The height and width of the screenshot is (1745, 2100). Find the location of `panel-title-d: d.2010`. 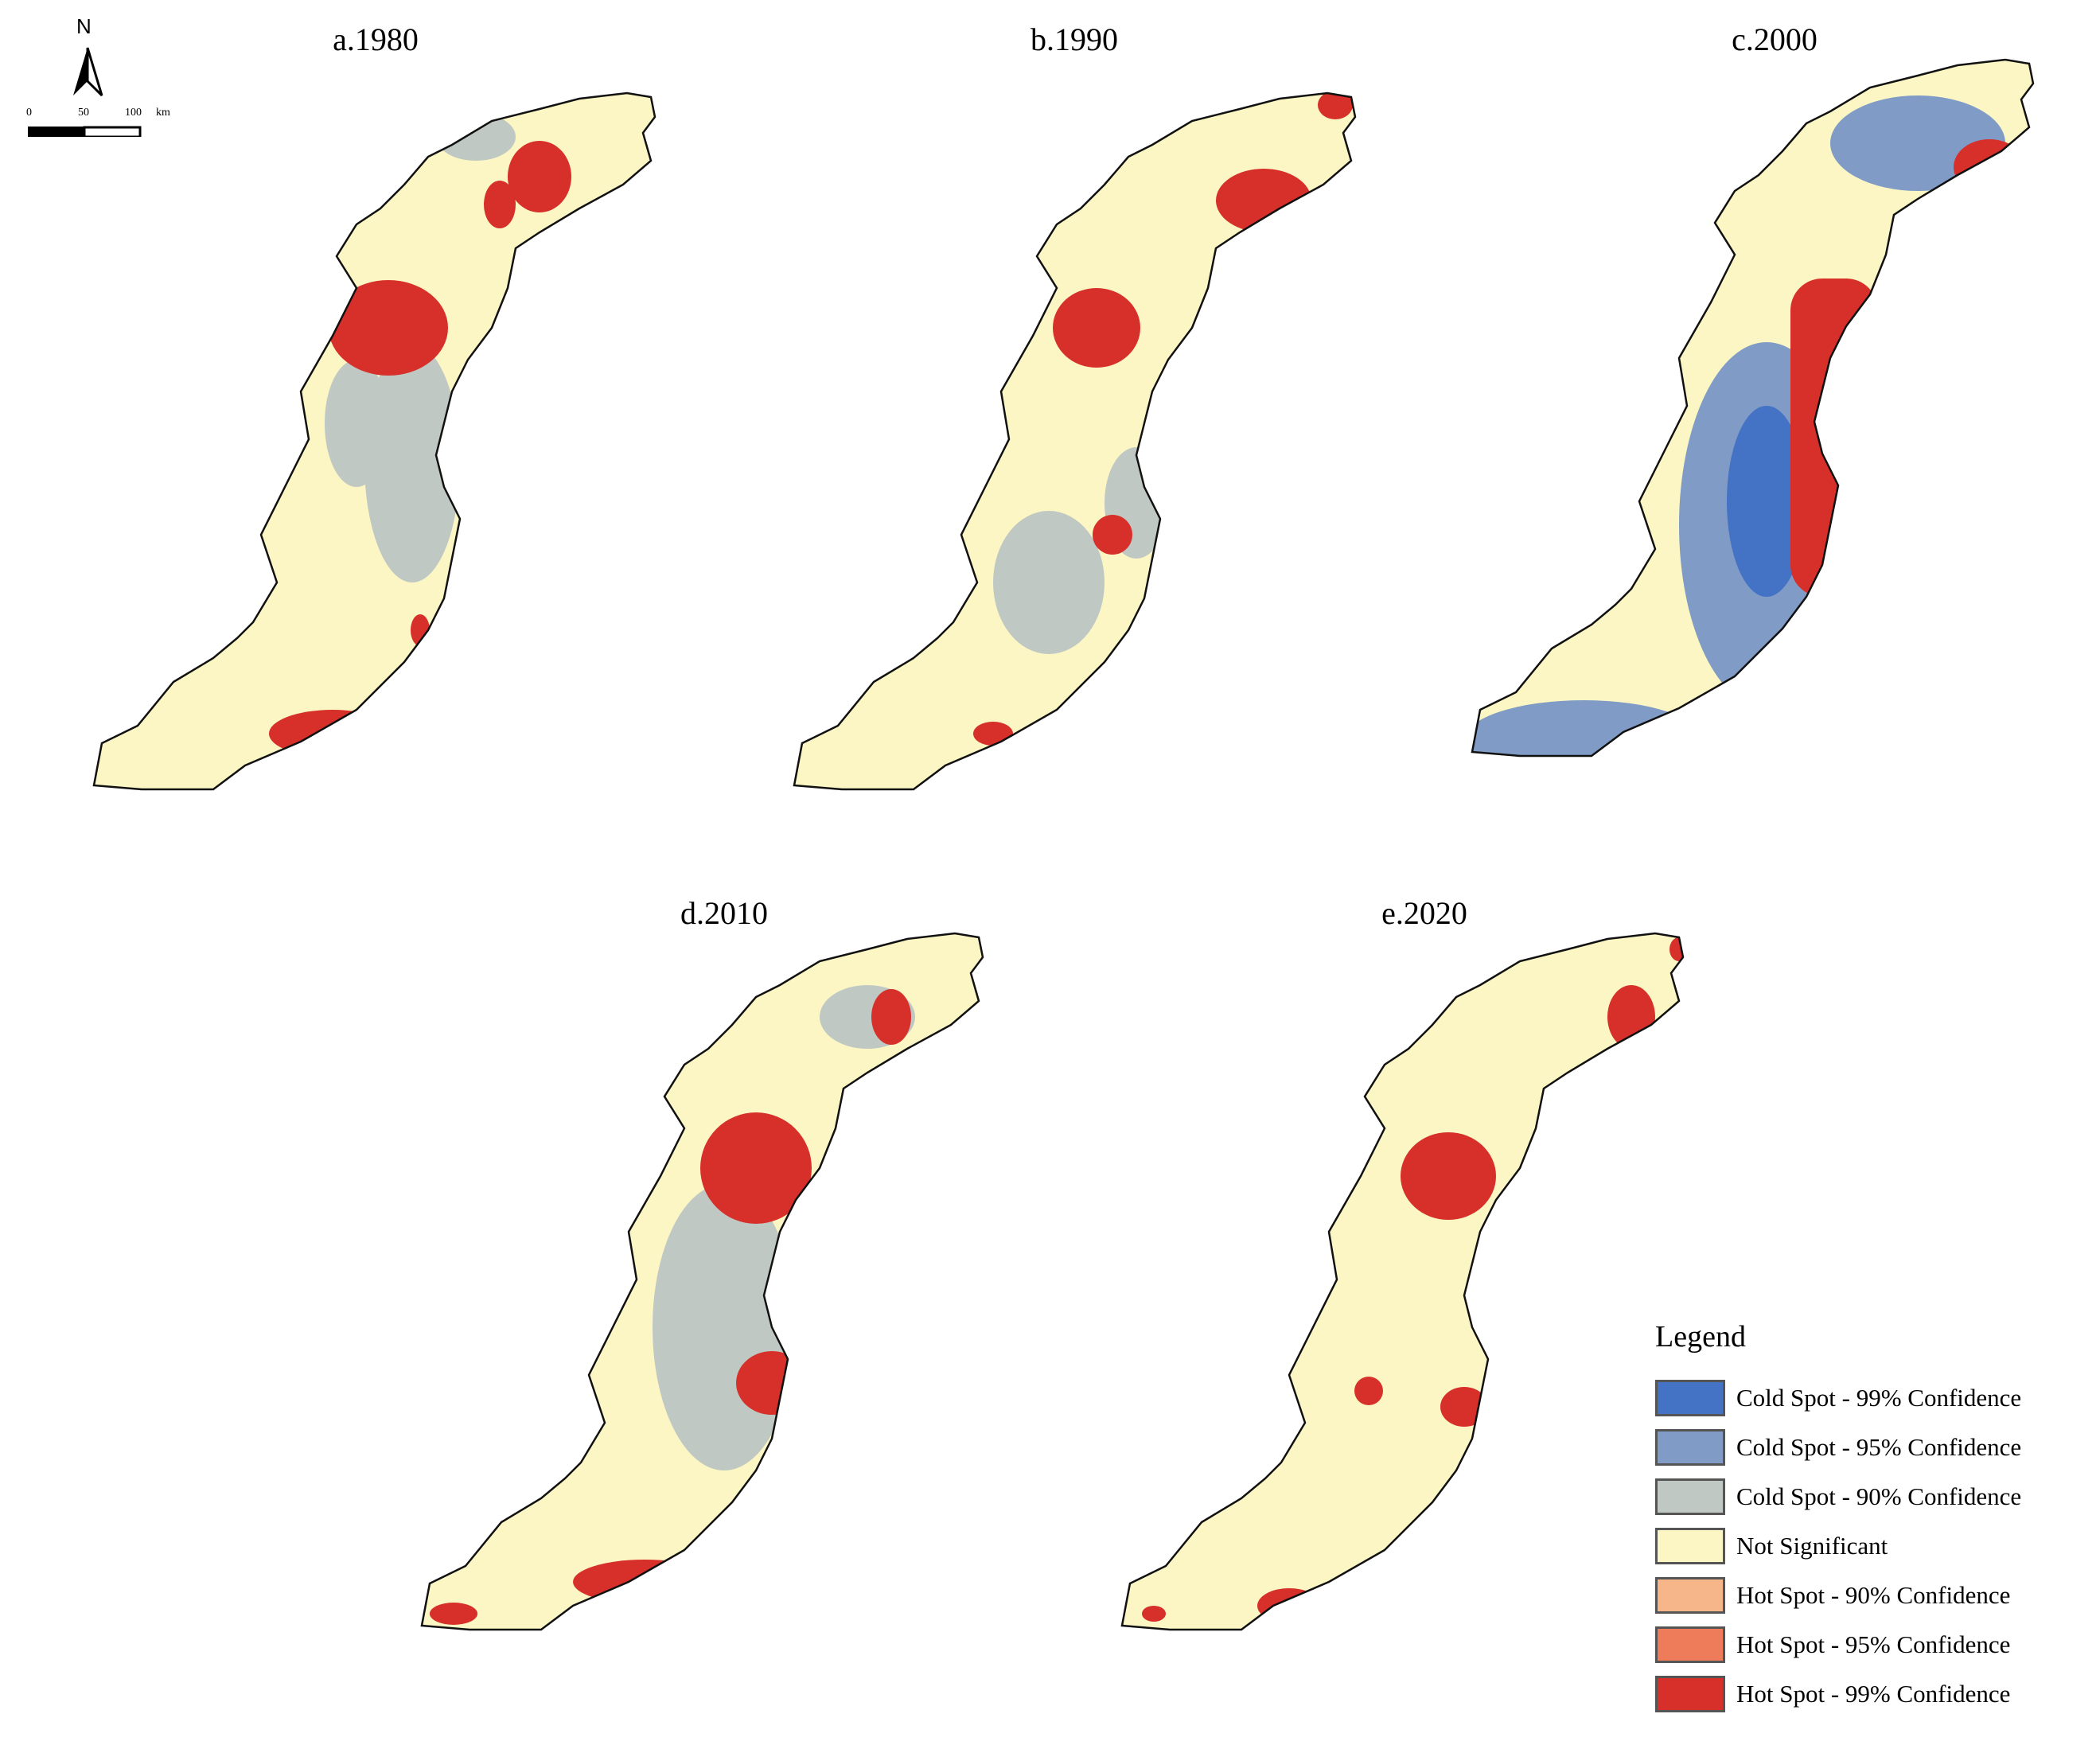

panel-title-d: d.2010 is located at coordinates (724, 913).